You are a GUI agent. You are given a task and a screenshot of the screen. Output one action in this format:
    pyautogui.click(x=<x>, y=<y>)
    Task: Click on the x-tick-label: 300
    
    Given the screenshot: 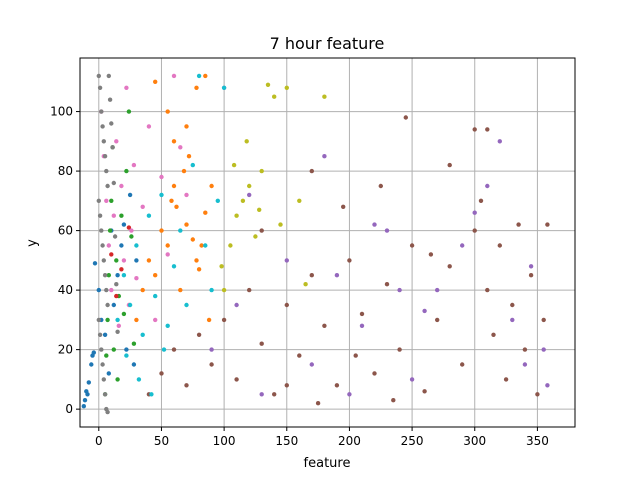 What is the action you would take?
    pyautogui.click(x=474, y=441)
    